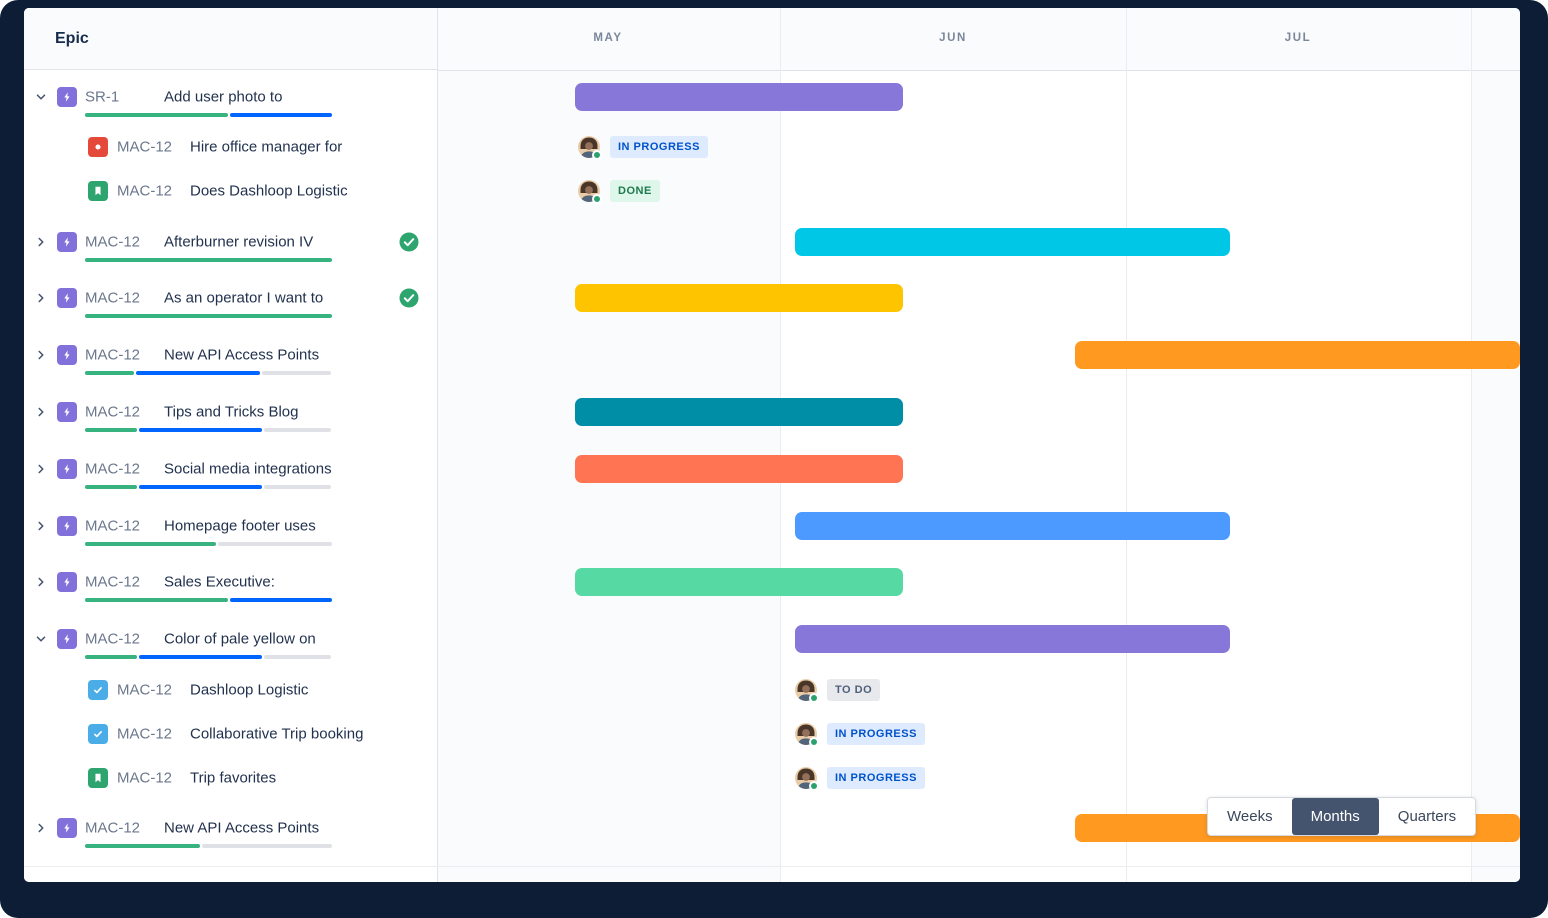 The width and height of the screenshot is (1548, 918). Describe the element at coordinates (72, 38) in the screenshot. I see `epic-column-label: Epic` at that location.